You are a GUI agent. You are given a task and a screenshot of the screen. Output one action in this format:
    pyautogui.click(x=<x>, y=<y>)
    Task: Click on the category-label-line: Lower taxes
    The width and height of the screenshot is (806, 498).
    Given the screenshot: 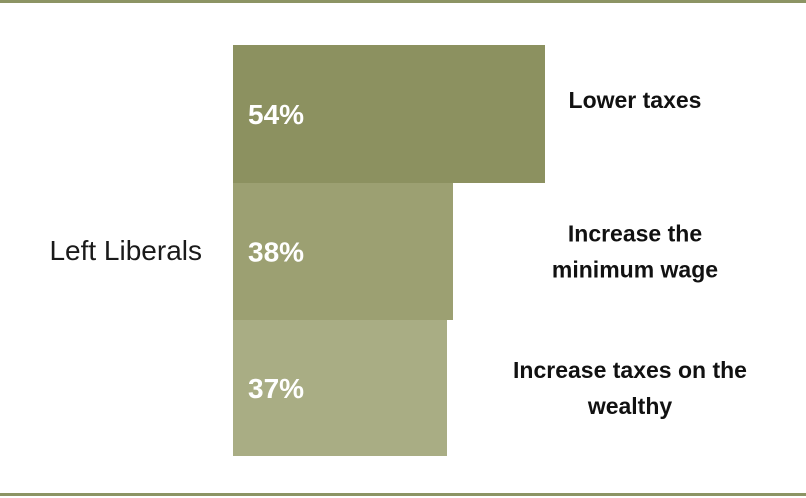 What is the action you would take?
    pyautogui.click(x=635, y=100)
    